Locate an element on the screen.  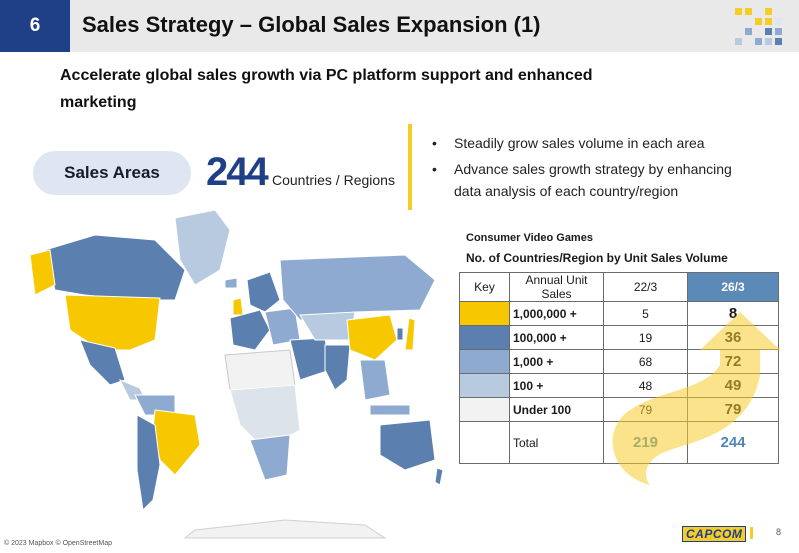
table-header-row: Key Annual Unit Sales 22/3 26/3 is located at coordinates (619, 287).